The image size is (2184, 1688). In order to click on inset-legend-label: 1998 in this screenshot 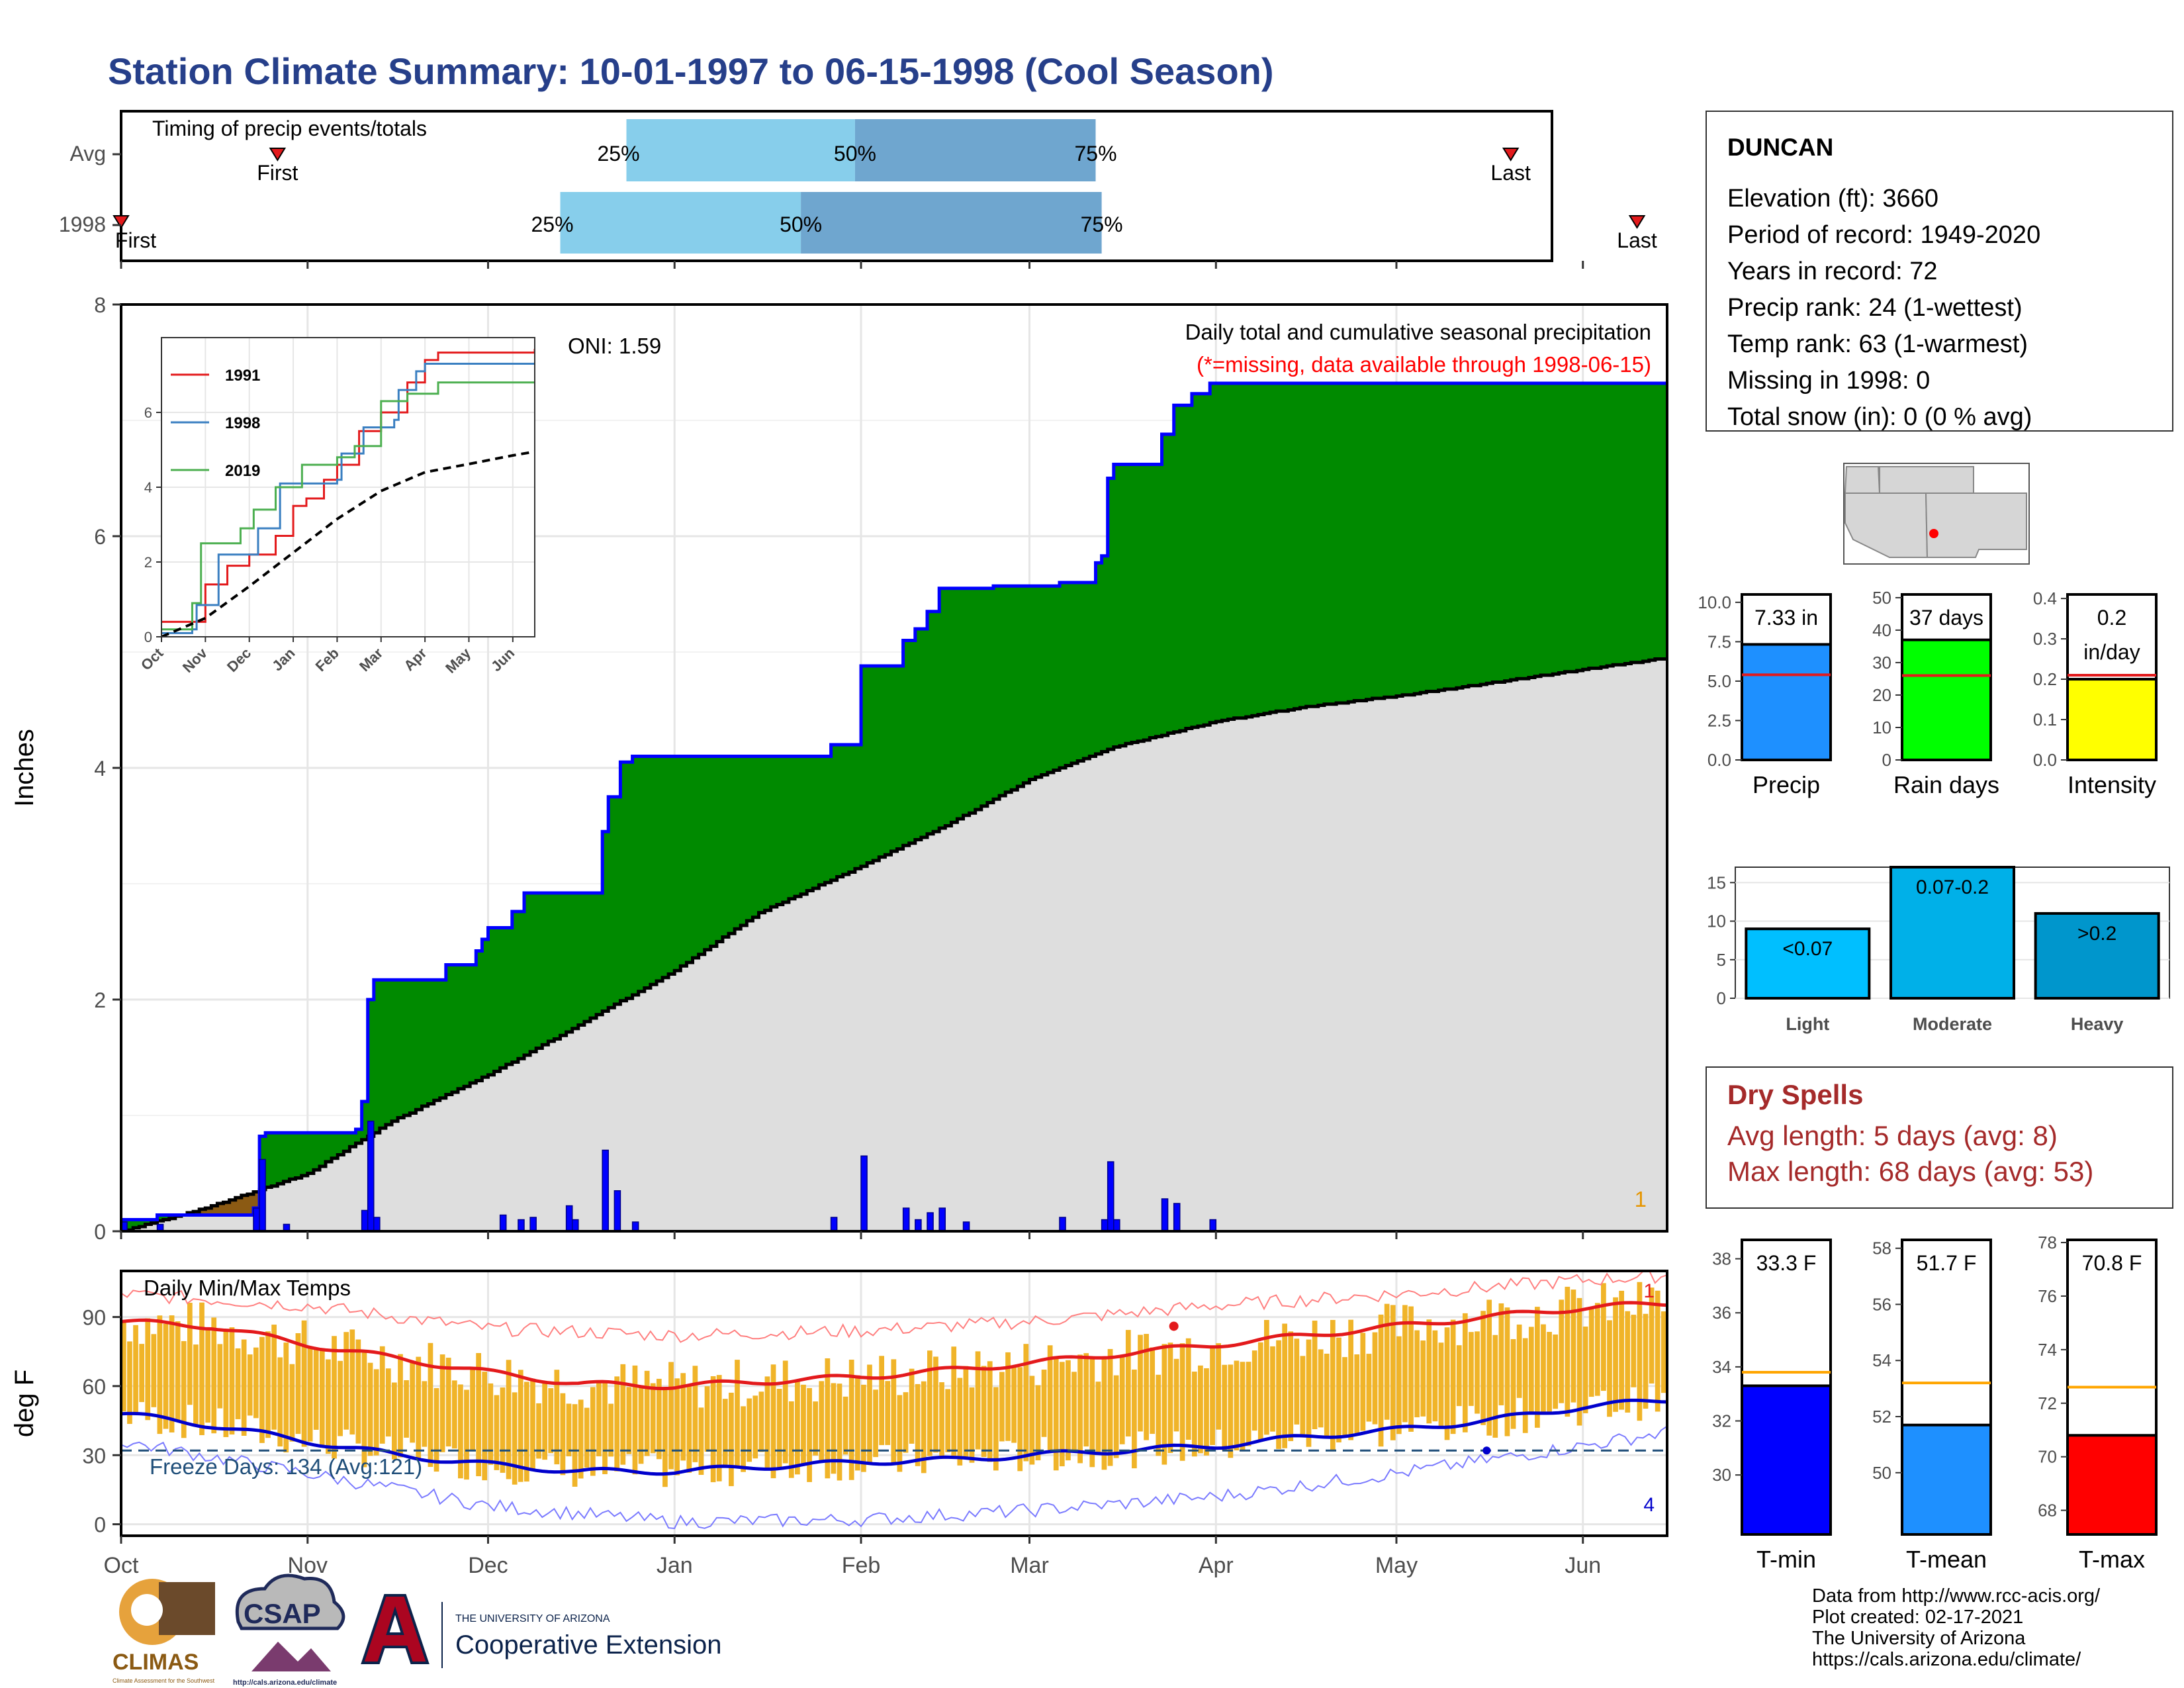, I will do `click(242, 423)`.